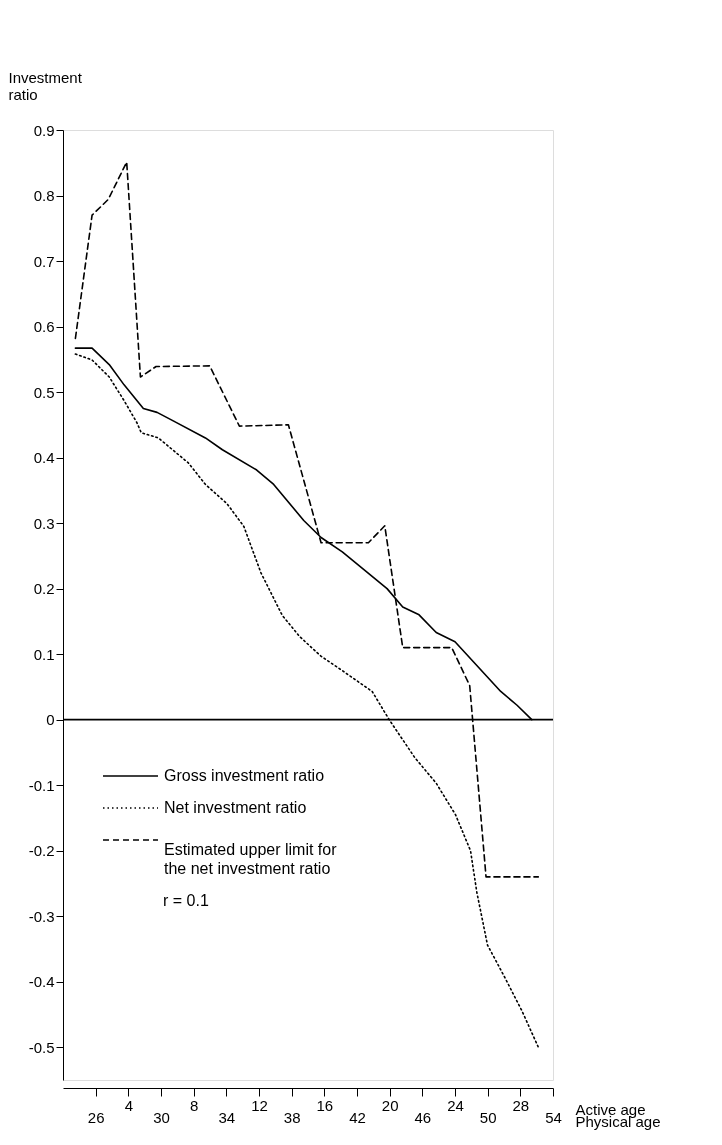  Describe the element at coordinates (194, 1105) in the screenshot. I see `x-tick-label: 8` at that location.